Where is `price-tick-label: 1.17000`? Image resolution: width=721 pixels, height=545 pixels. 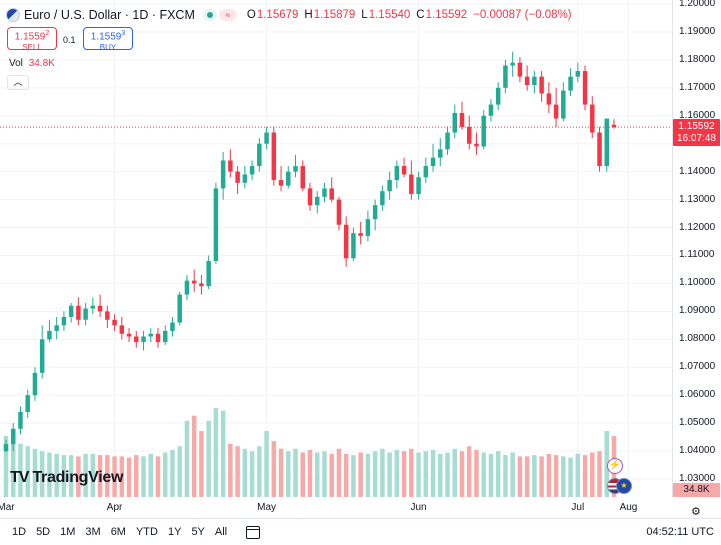 price-tick-label: 1.17000 is located at coordinates (697, 87).